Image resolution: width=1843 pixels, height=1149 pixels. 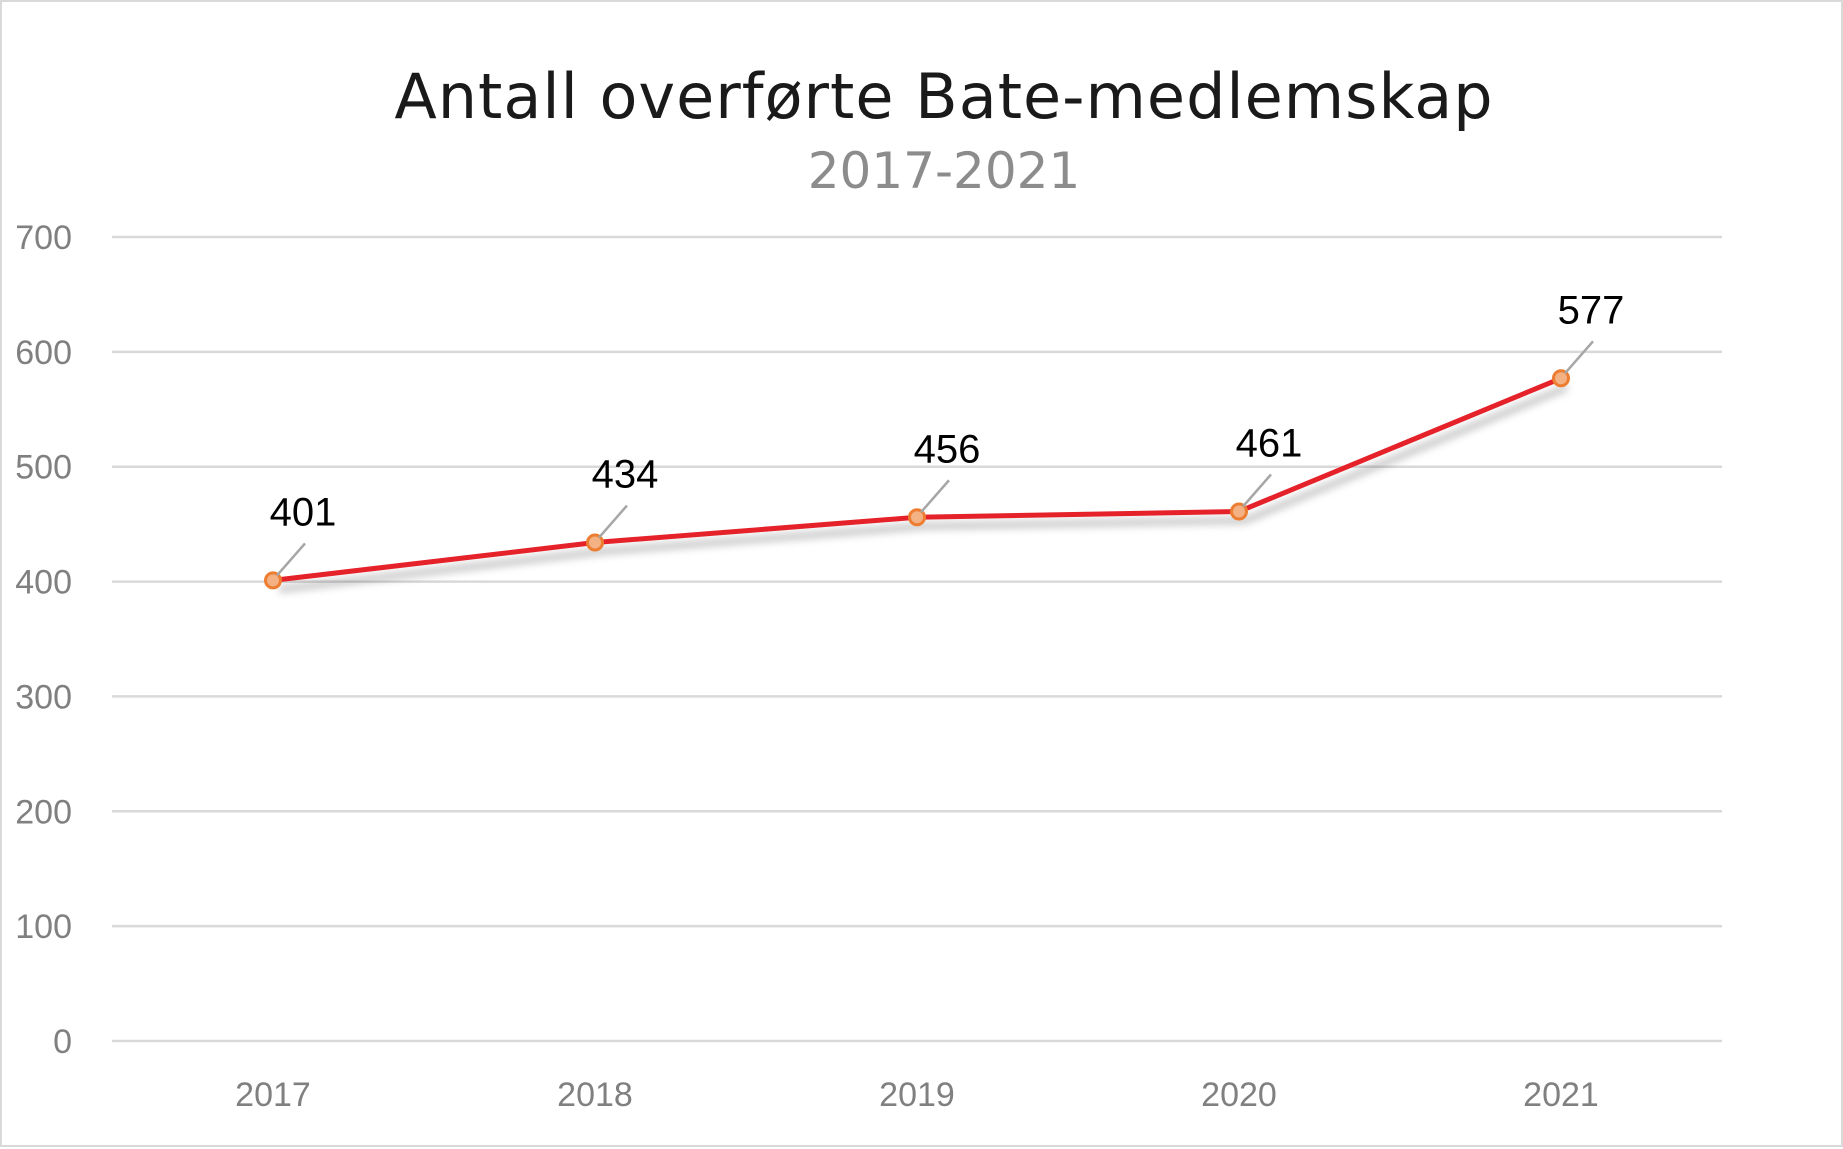 What do you see at coordinates (943, 96) in the screenshot?
I see `chart-title: Antall overførte Bate-medlemskap` at bounding box center [943, 96].